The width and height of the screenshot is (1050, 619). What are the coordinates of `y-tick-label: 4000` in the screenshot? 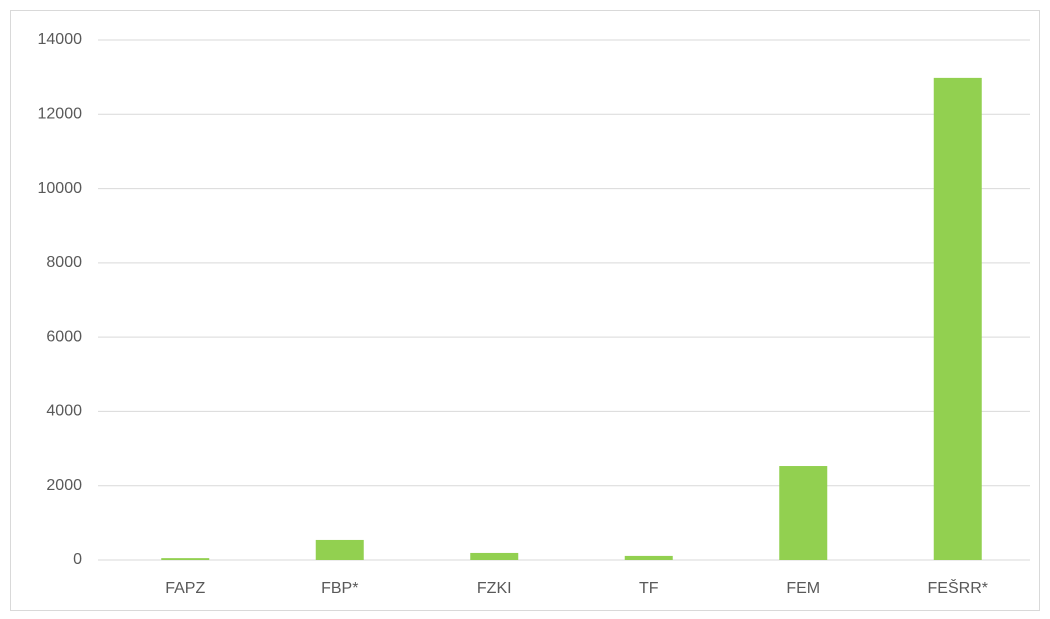 It's located at (64, 411).